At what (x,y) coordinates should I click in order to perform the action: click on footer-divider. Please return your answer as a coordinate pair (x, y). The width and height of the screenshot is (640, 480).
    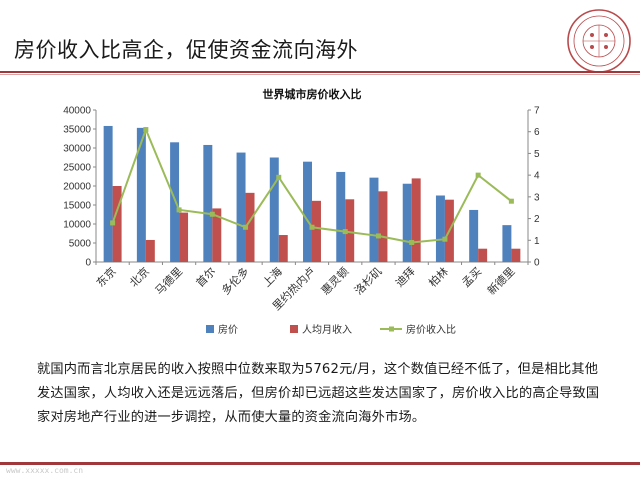
    Looking at the image, I should click on (320, 463).